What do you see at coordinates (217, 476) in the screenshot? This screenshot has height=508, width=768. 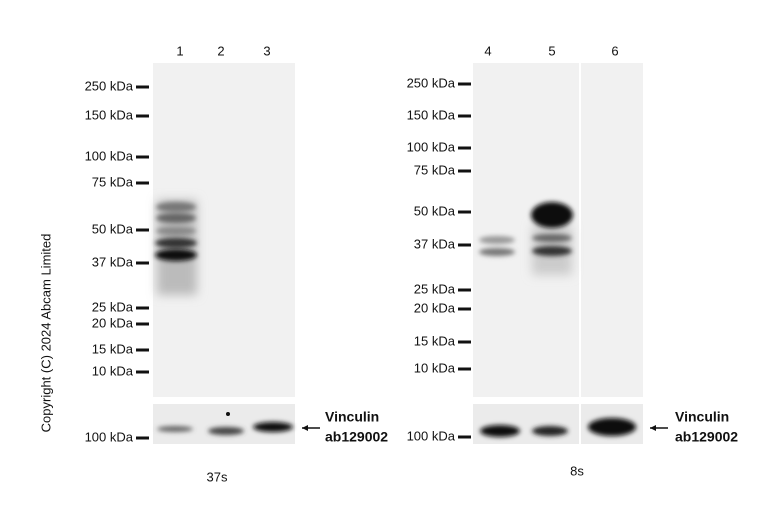 I see `exposure: 37s` at bounding box center [217, 476].